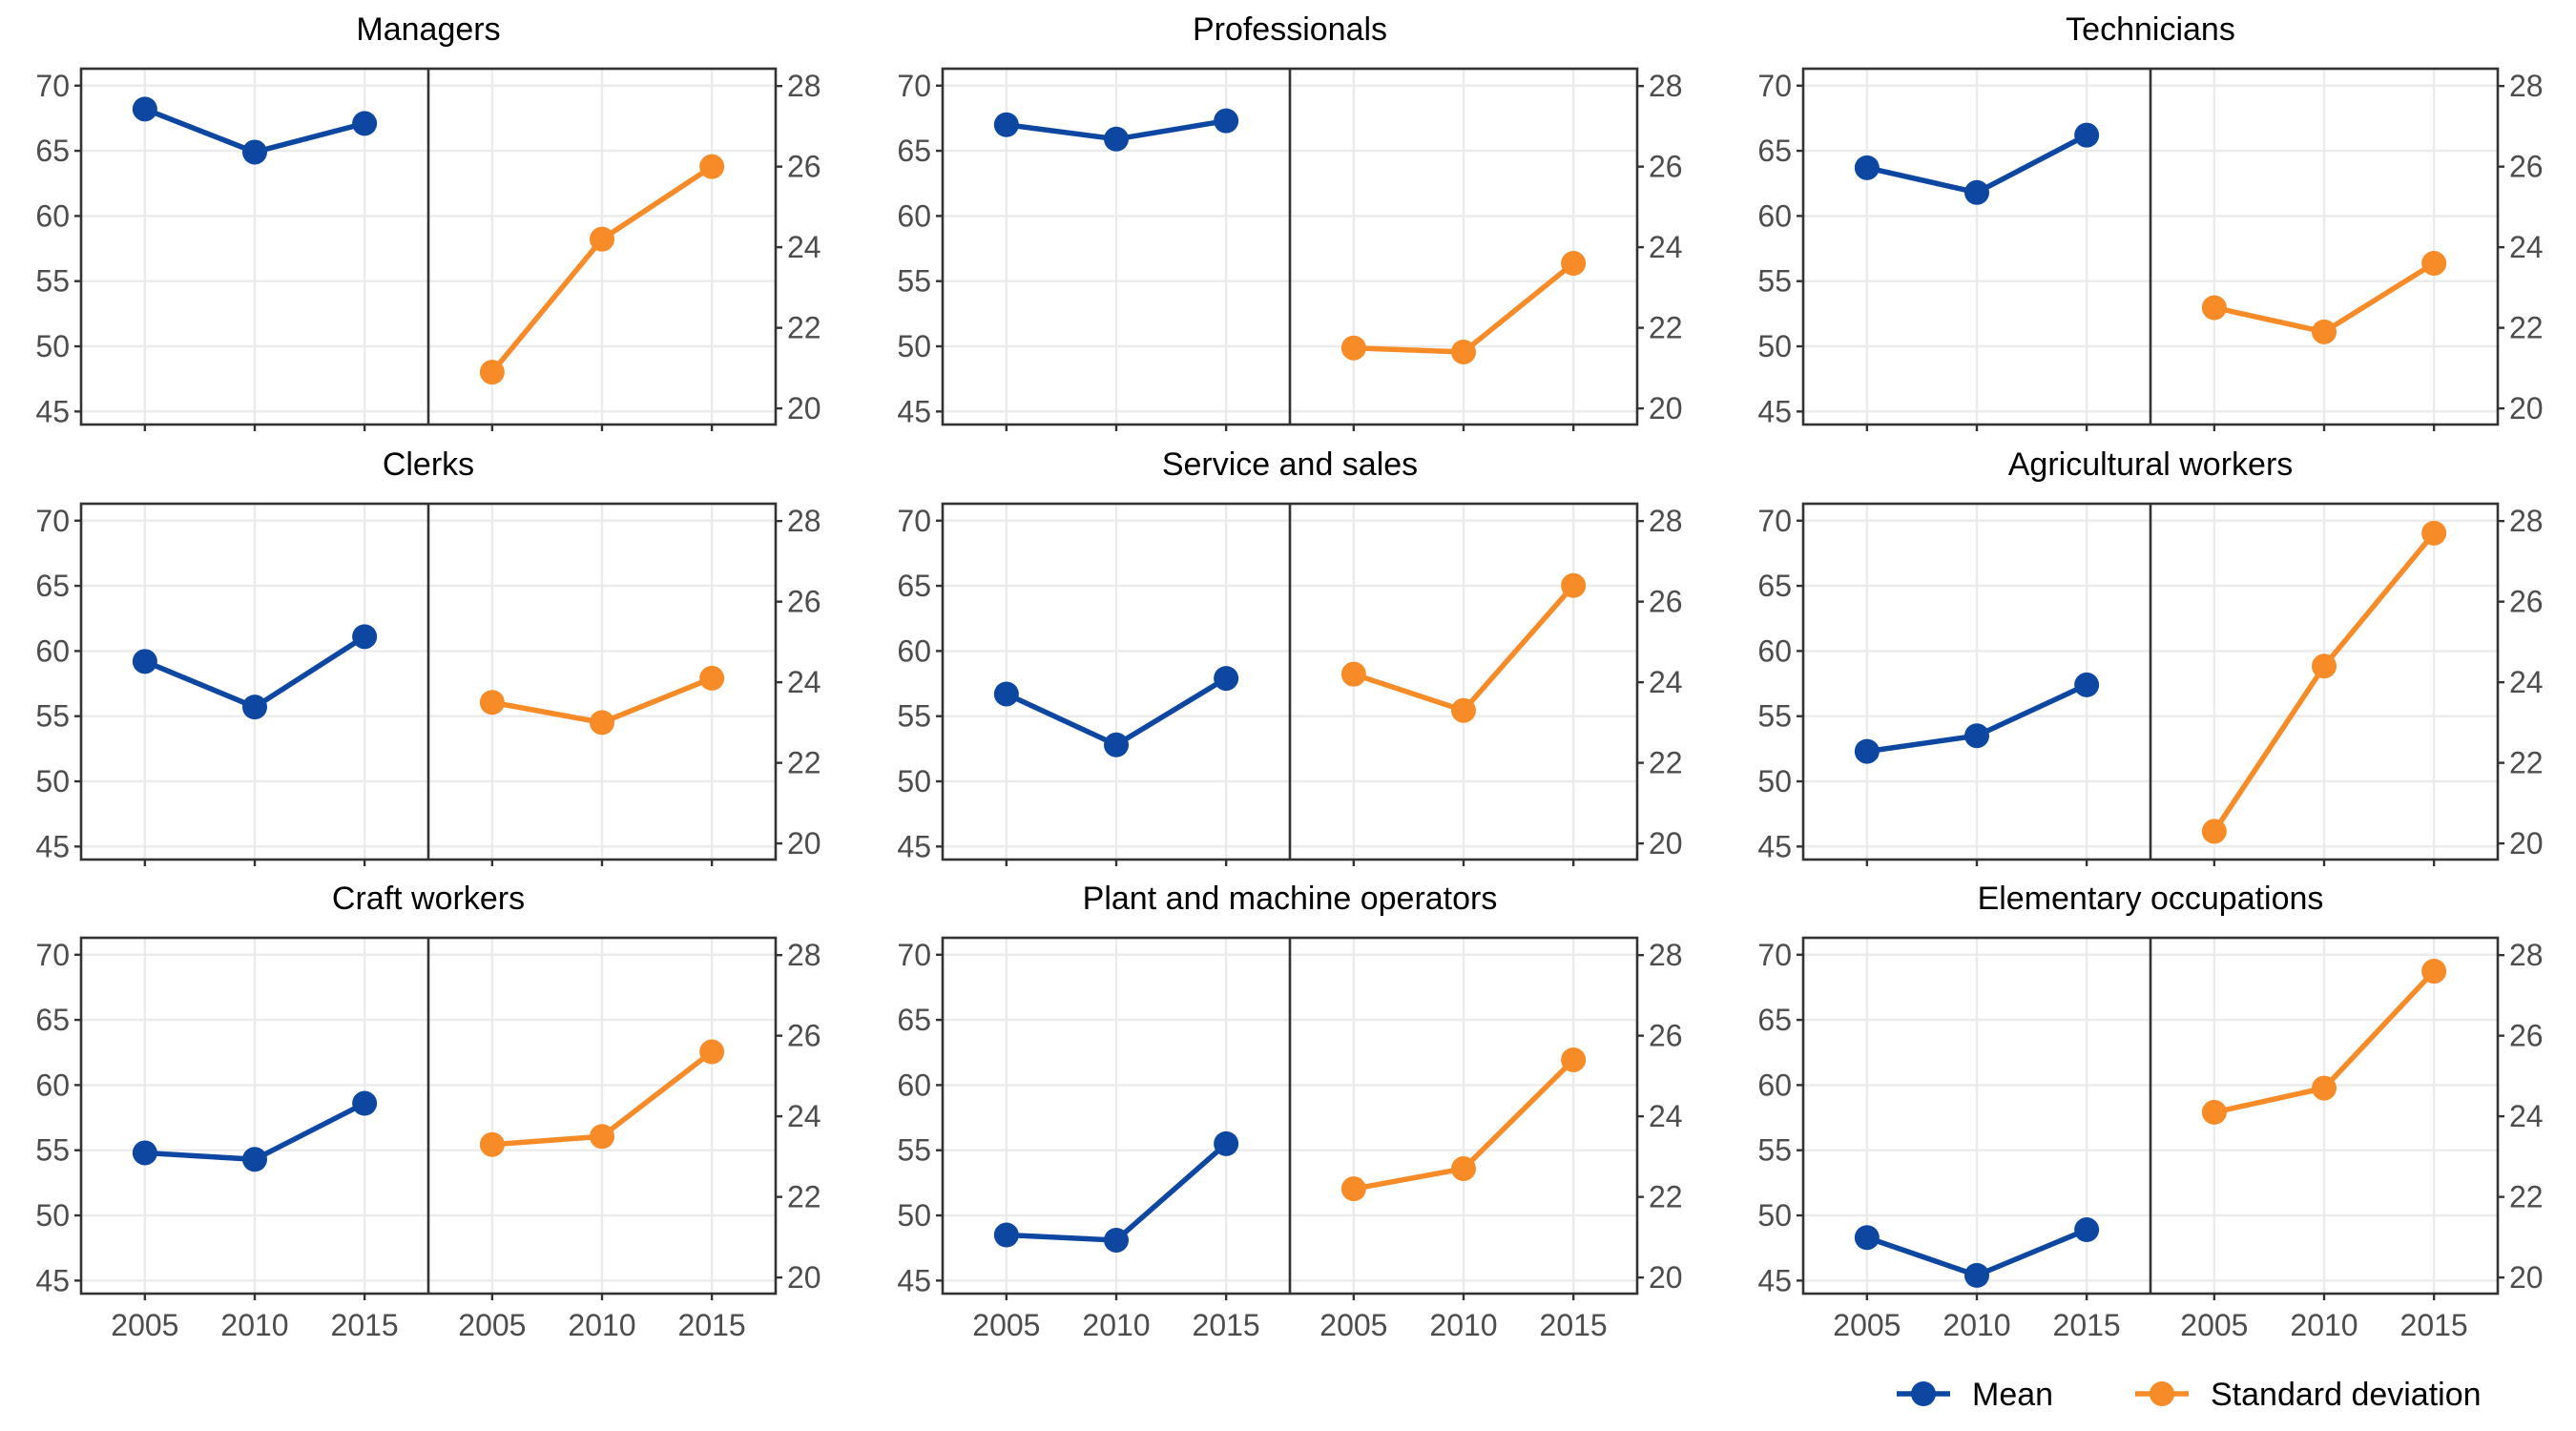 The height and width of the screenshot is (1431, 2576). What do you see at coordinates (428, 1090) in the screenshot?
I see `panel-craft-workers: Craft workers 70 65 60 55 50 45 28 26 24 22 20` at bounding box center [428, 1090].